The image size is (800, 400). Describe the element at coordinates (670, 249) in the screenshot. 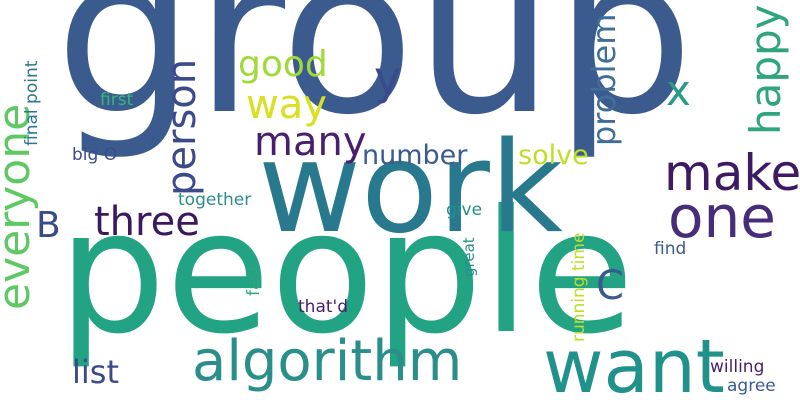

I see `word-find: find` at that location.